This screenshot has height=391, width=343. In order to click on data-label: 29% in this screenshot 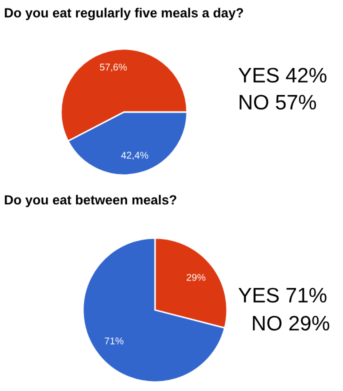, I will do `click(196, 277)`.